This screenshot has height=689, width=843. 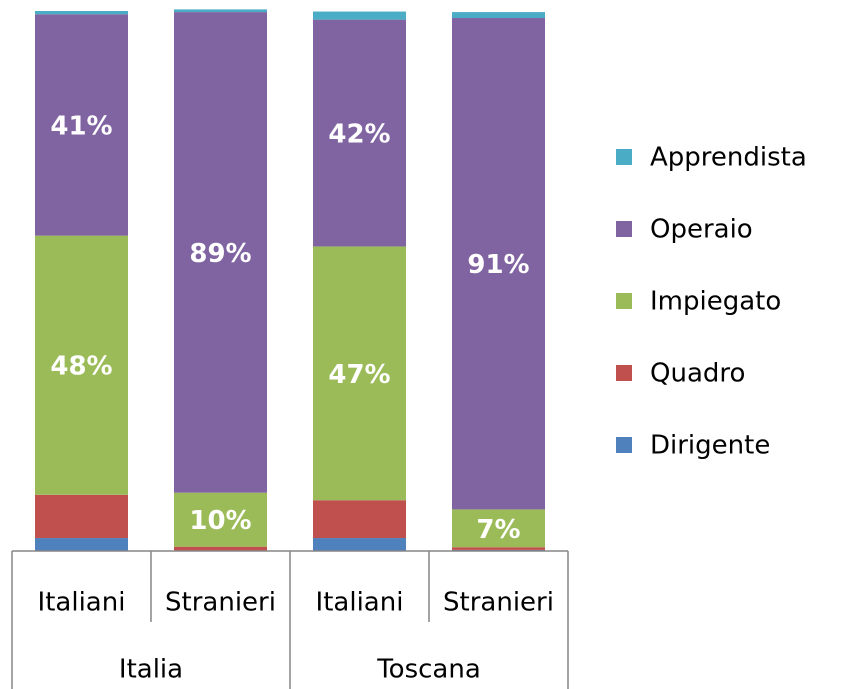 I want to click on data-label: 42%, so click(x=359, y=135).